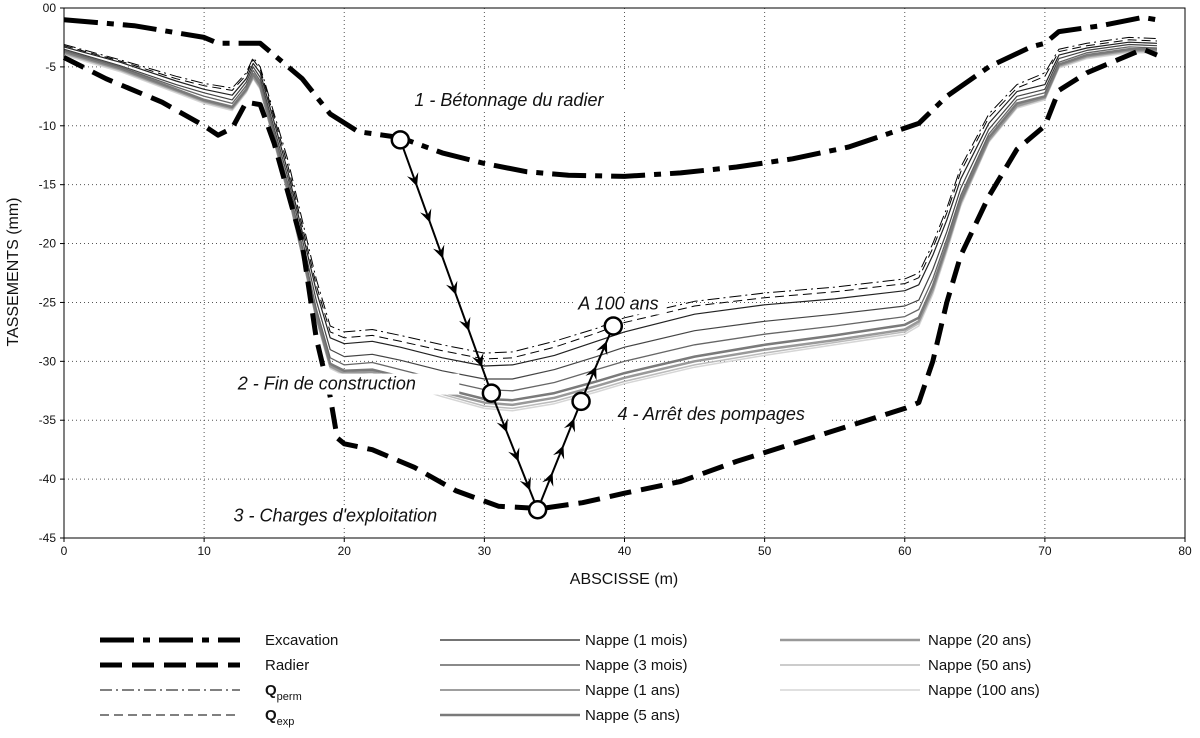  I want to click on y-tick-label: -35, so click(48, 420).